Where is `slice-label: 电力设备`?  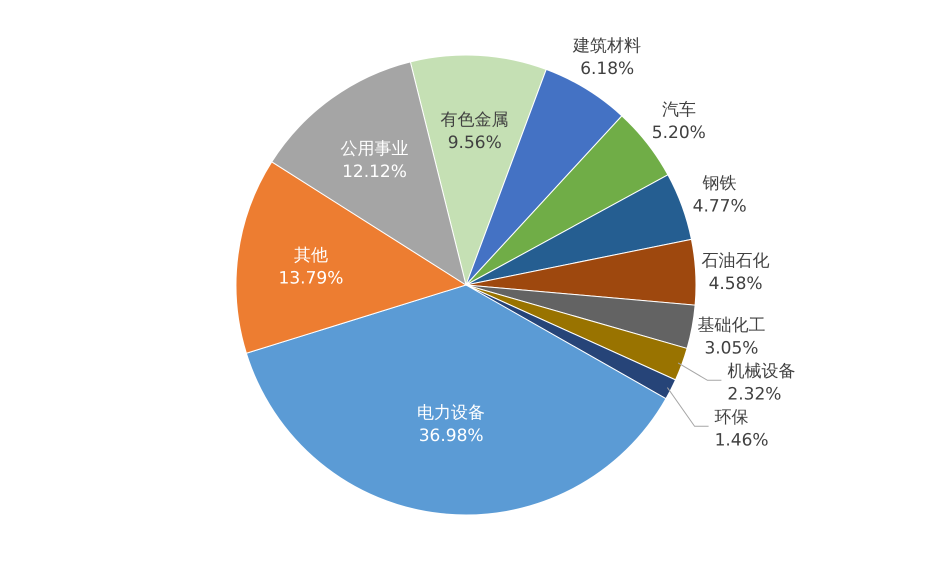 slice-label: 电力设备 is located at coordinates (451, 413).